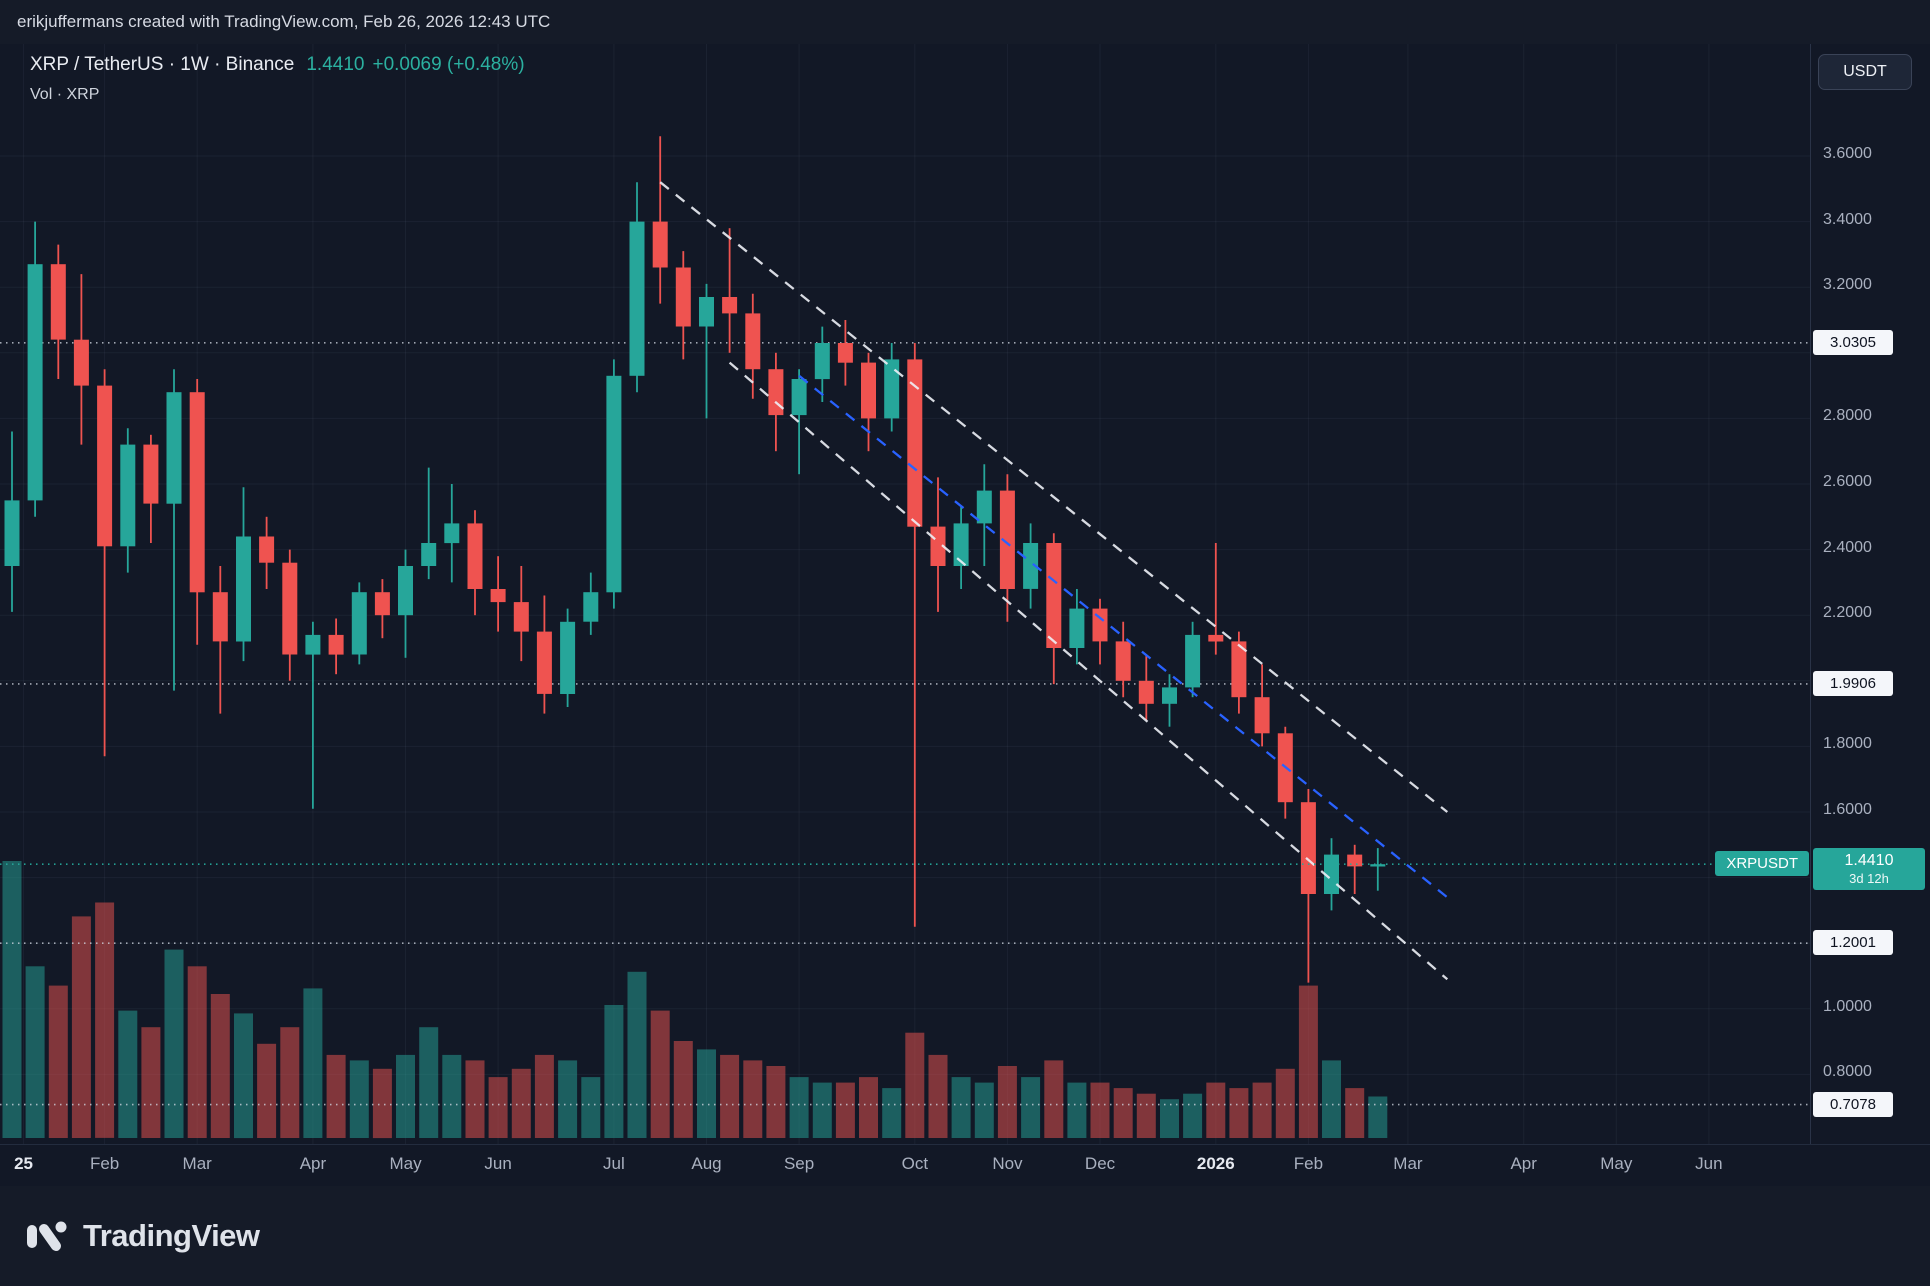 This screenshot has height=1286, width=1930. I want to click on current-price-badge: 1.4410 3d 12h, so click(1869, 869).